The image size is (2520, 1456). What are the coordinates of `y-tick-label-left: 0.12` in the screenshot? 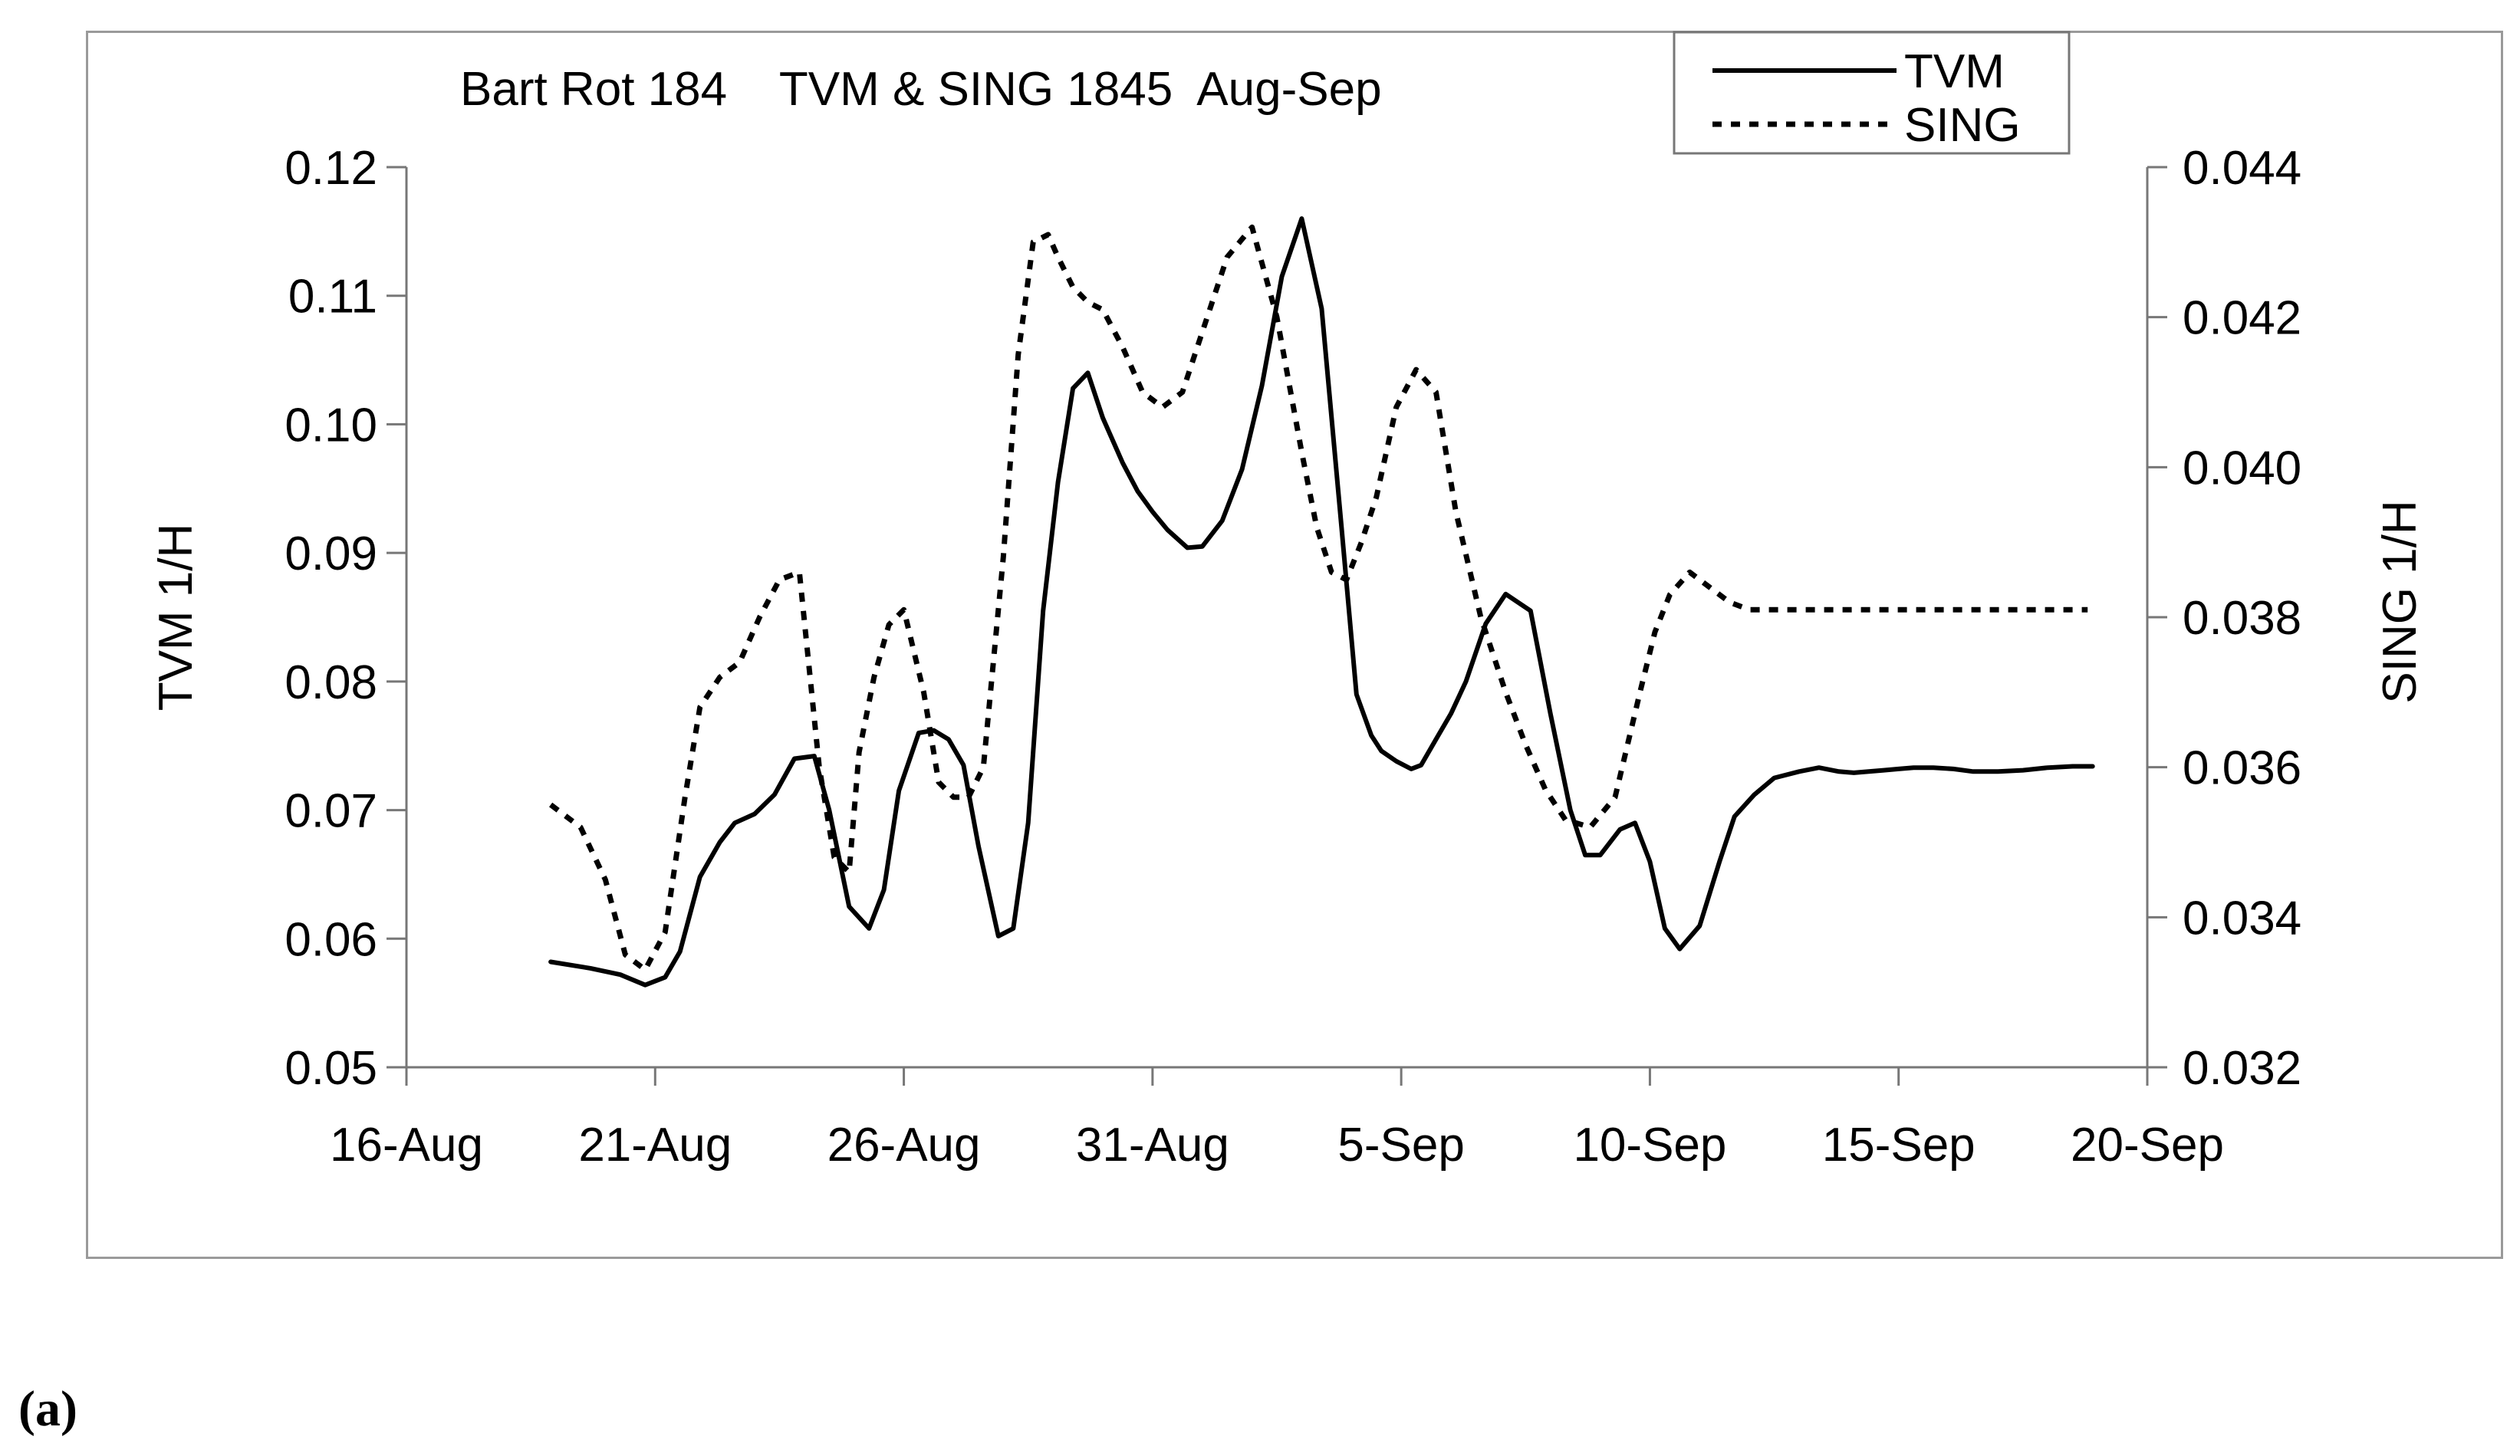 It's located at (331, 168).